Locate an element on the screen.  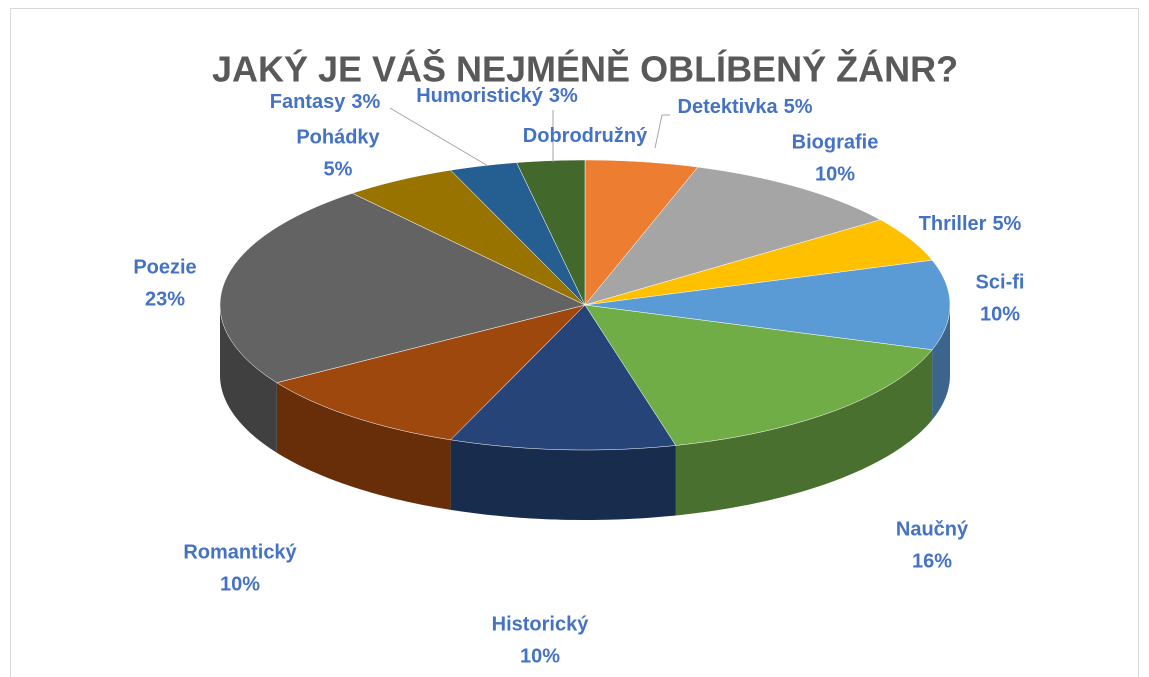
category-label: Humoristický is located at coordinates (480, 96).